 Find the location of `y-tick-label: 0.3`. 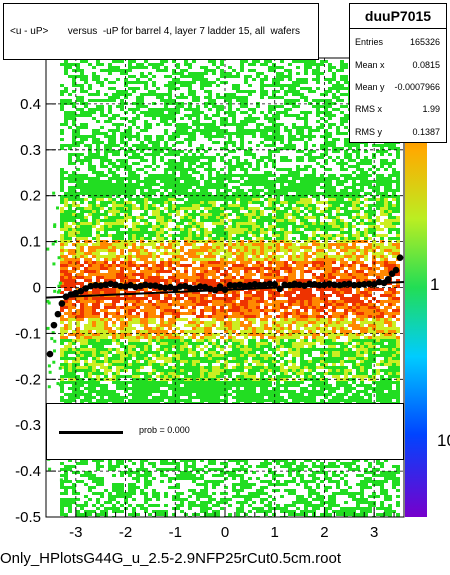

y-tick-label: 0.3 is located at coordinates (30, 150).